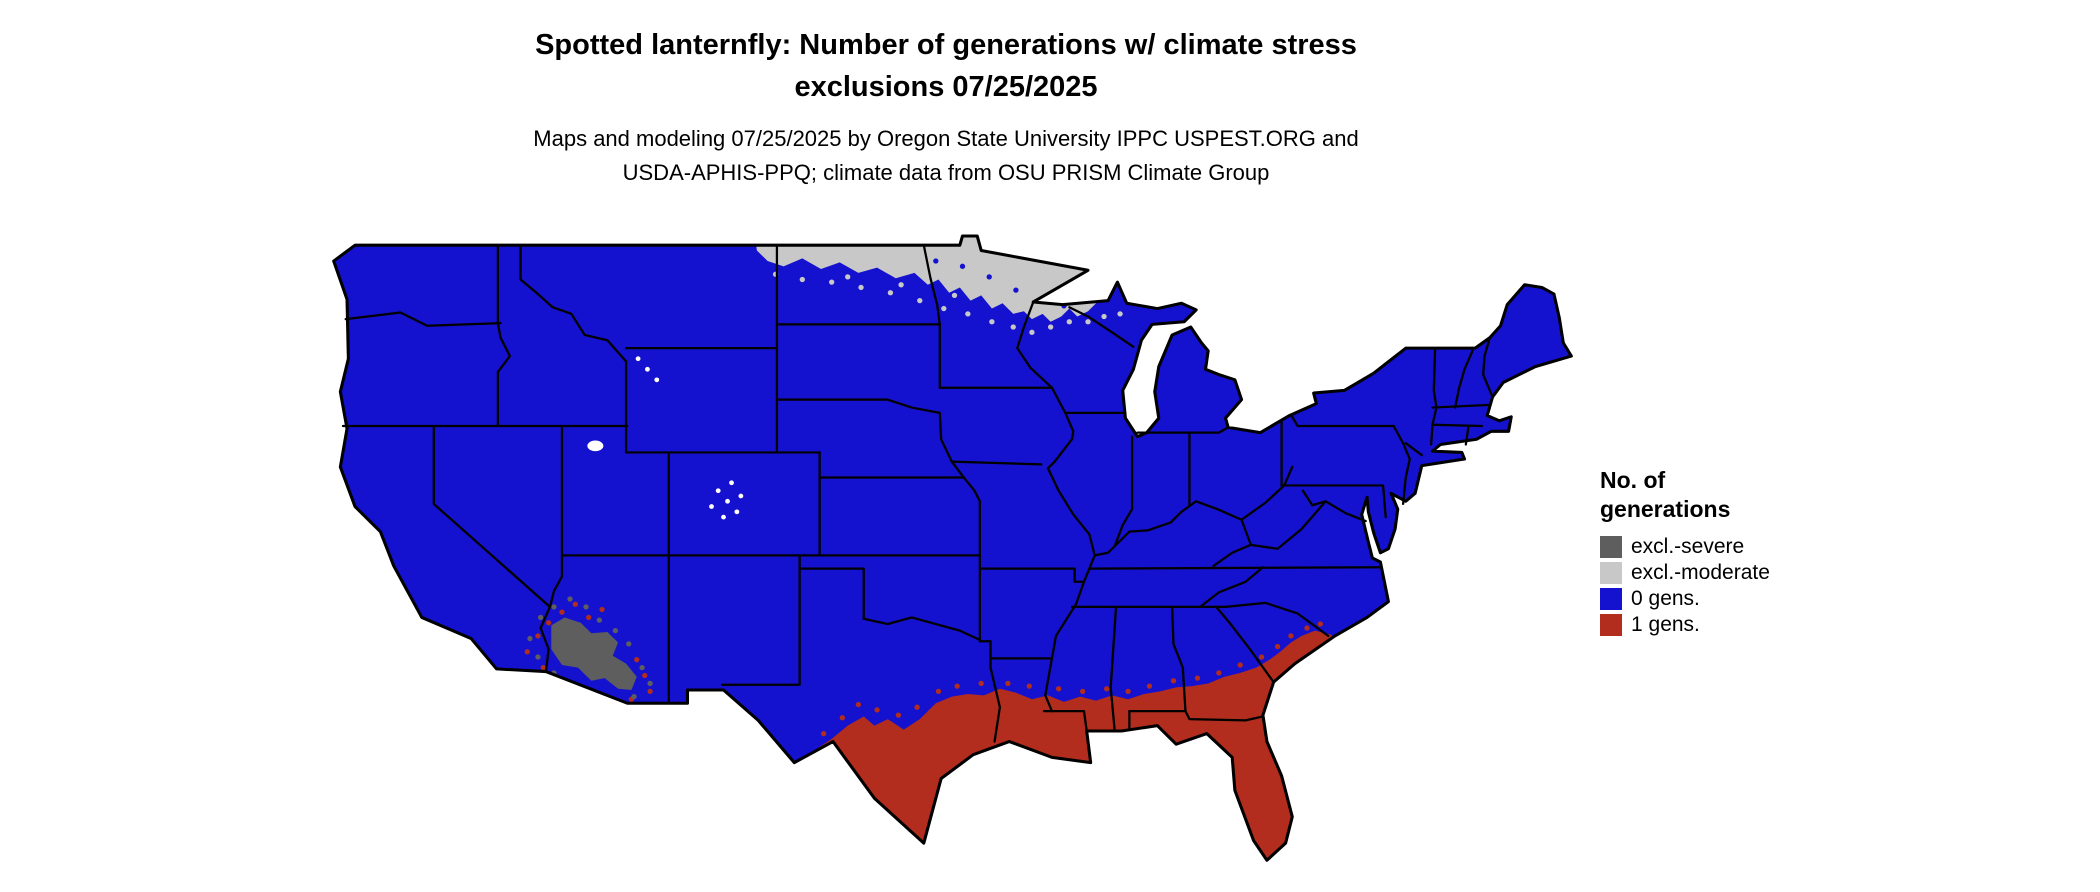 This screenshot has width=2100, height=892. What do you see at coordinates (1665, 624) in the screenshot?
I see `legend-label-1-gens: 1 gens.` at bounding box center [1665, 624].